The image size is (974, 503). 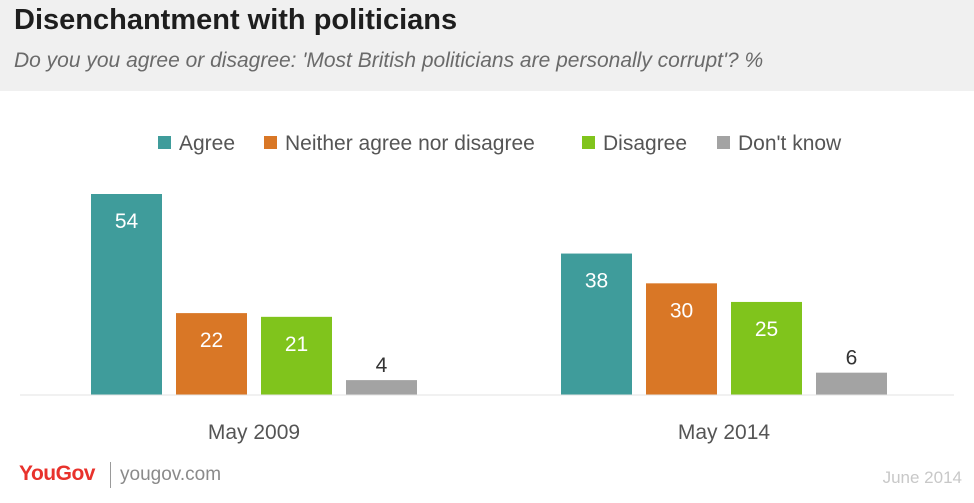 I want to click on x-tick-label: May 2014, so click(x=724, y=432).